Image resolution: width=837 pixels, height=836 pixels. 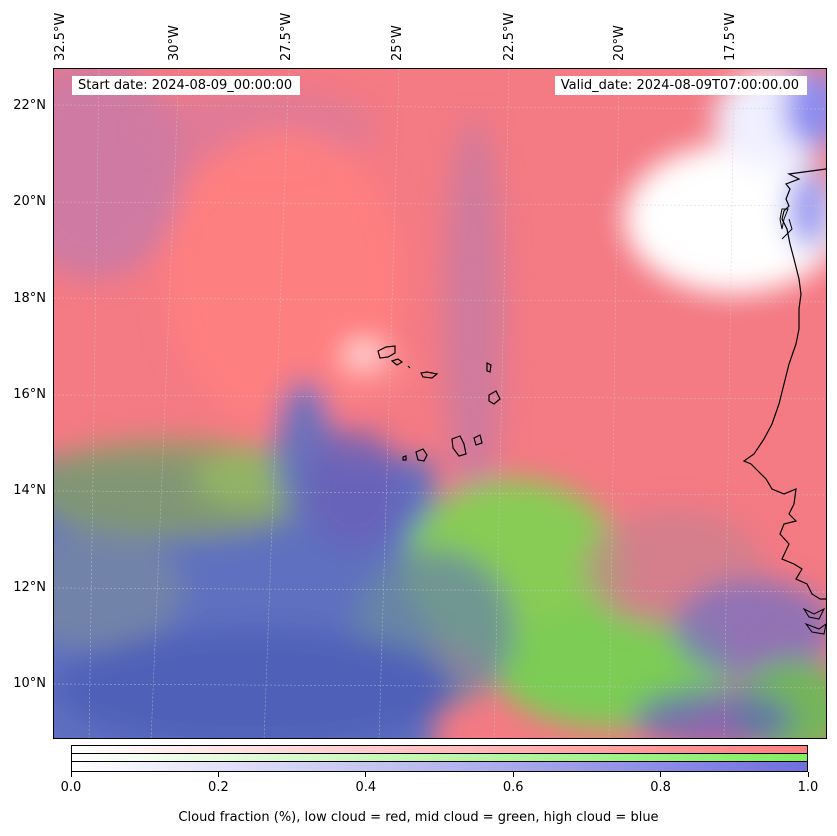 What do you see at coordinates (29, 394) in the screenshot?
I see `latitude-label: 16°N` at bounding box center [29, 394].